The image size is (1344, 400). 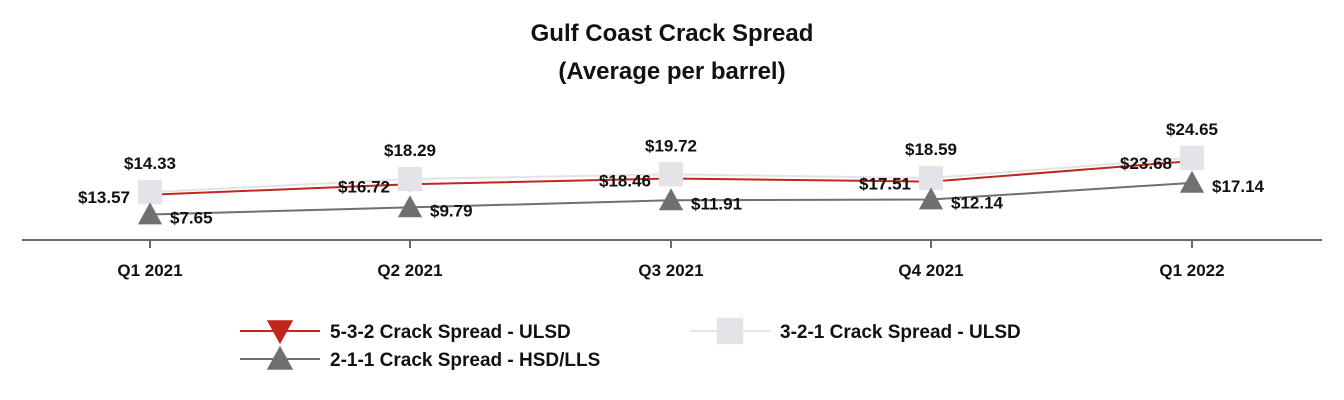 I want to click on data-label: $7.65, so click(x=191, y=218).